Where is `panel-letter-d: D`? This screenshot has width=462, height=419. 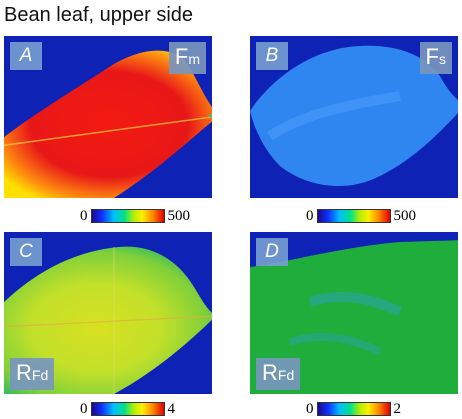 panel-letter-d: D is located at coordinates (272, 252).